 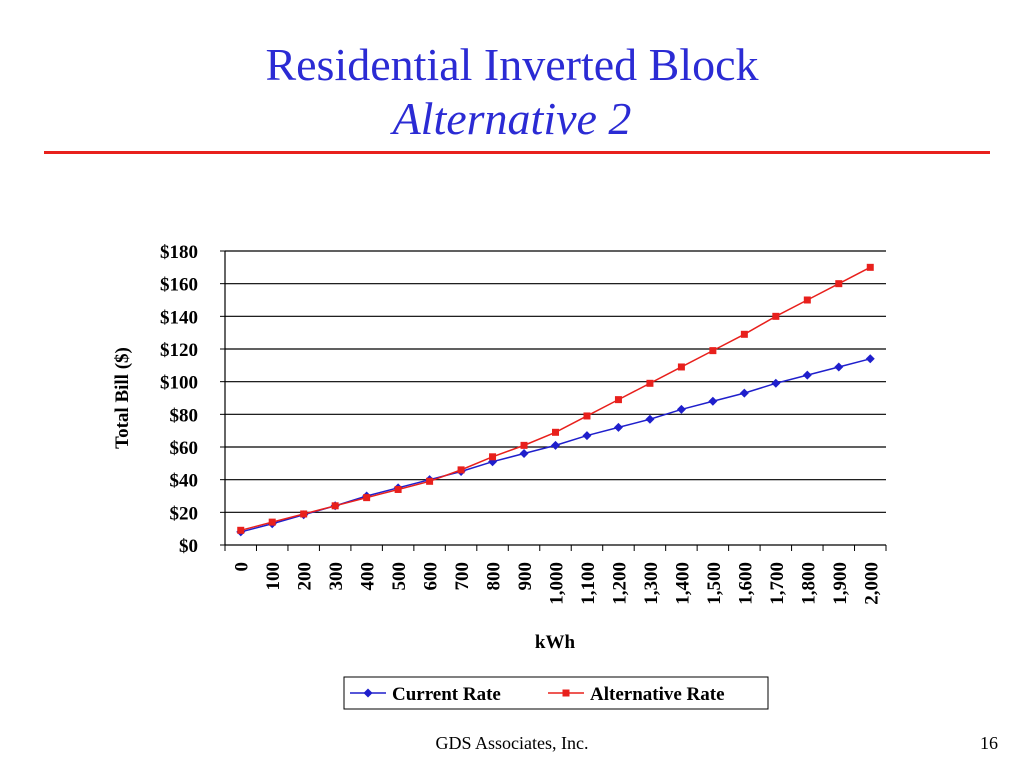 What do you see at coordinates (808, 583) in the screenshot?
I see `x-tick-label: 1,800` at bounding box center [808, 583].